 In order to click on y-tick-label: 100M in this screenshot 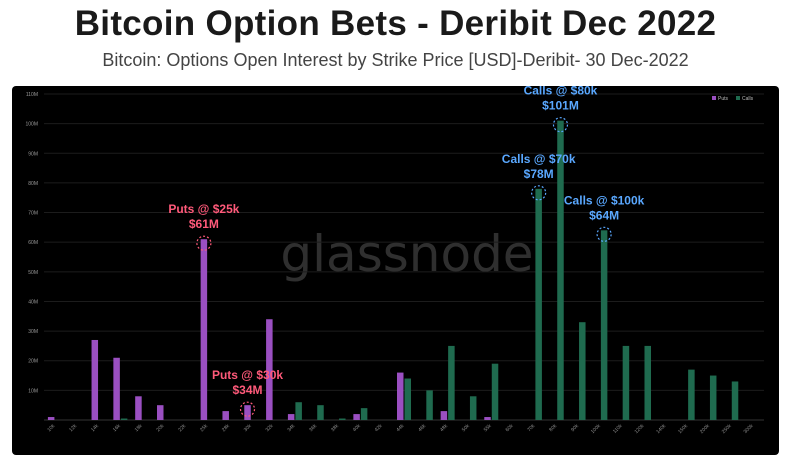, I will do `click(31, 125)`.